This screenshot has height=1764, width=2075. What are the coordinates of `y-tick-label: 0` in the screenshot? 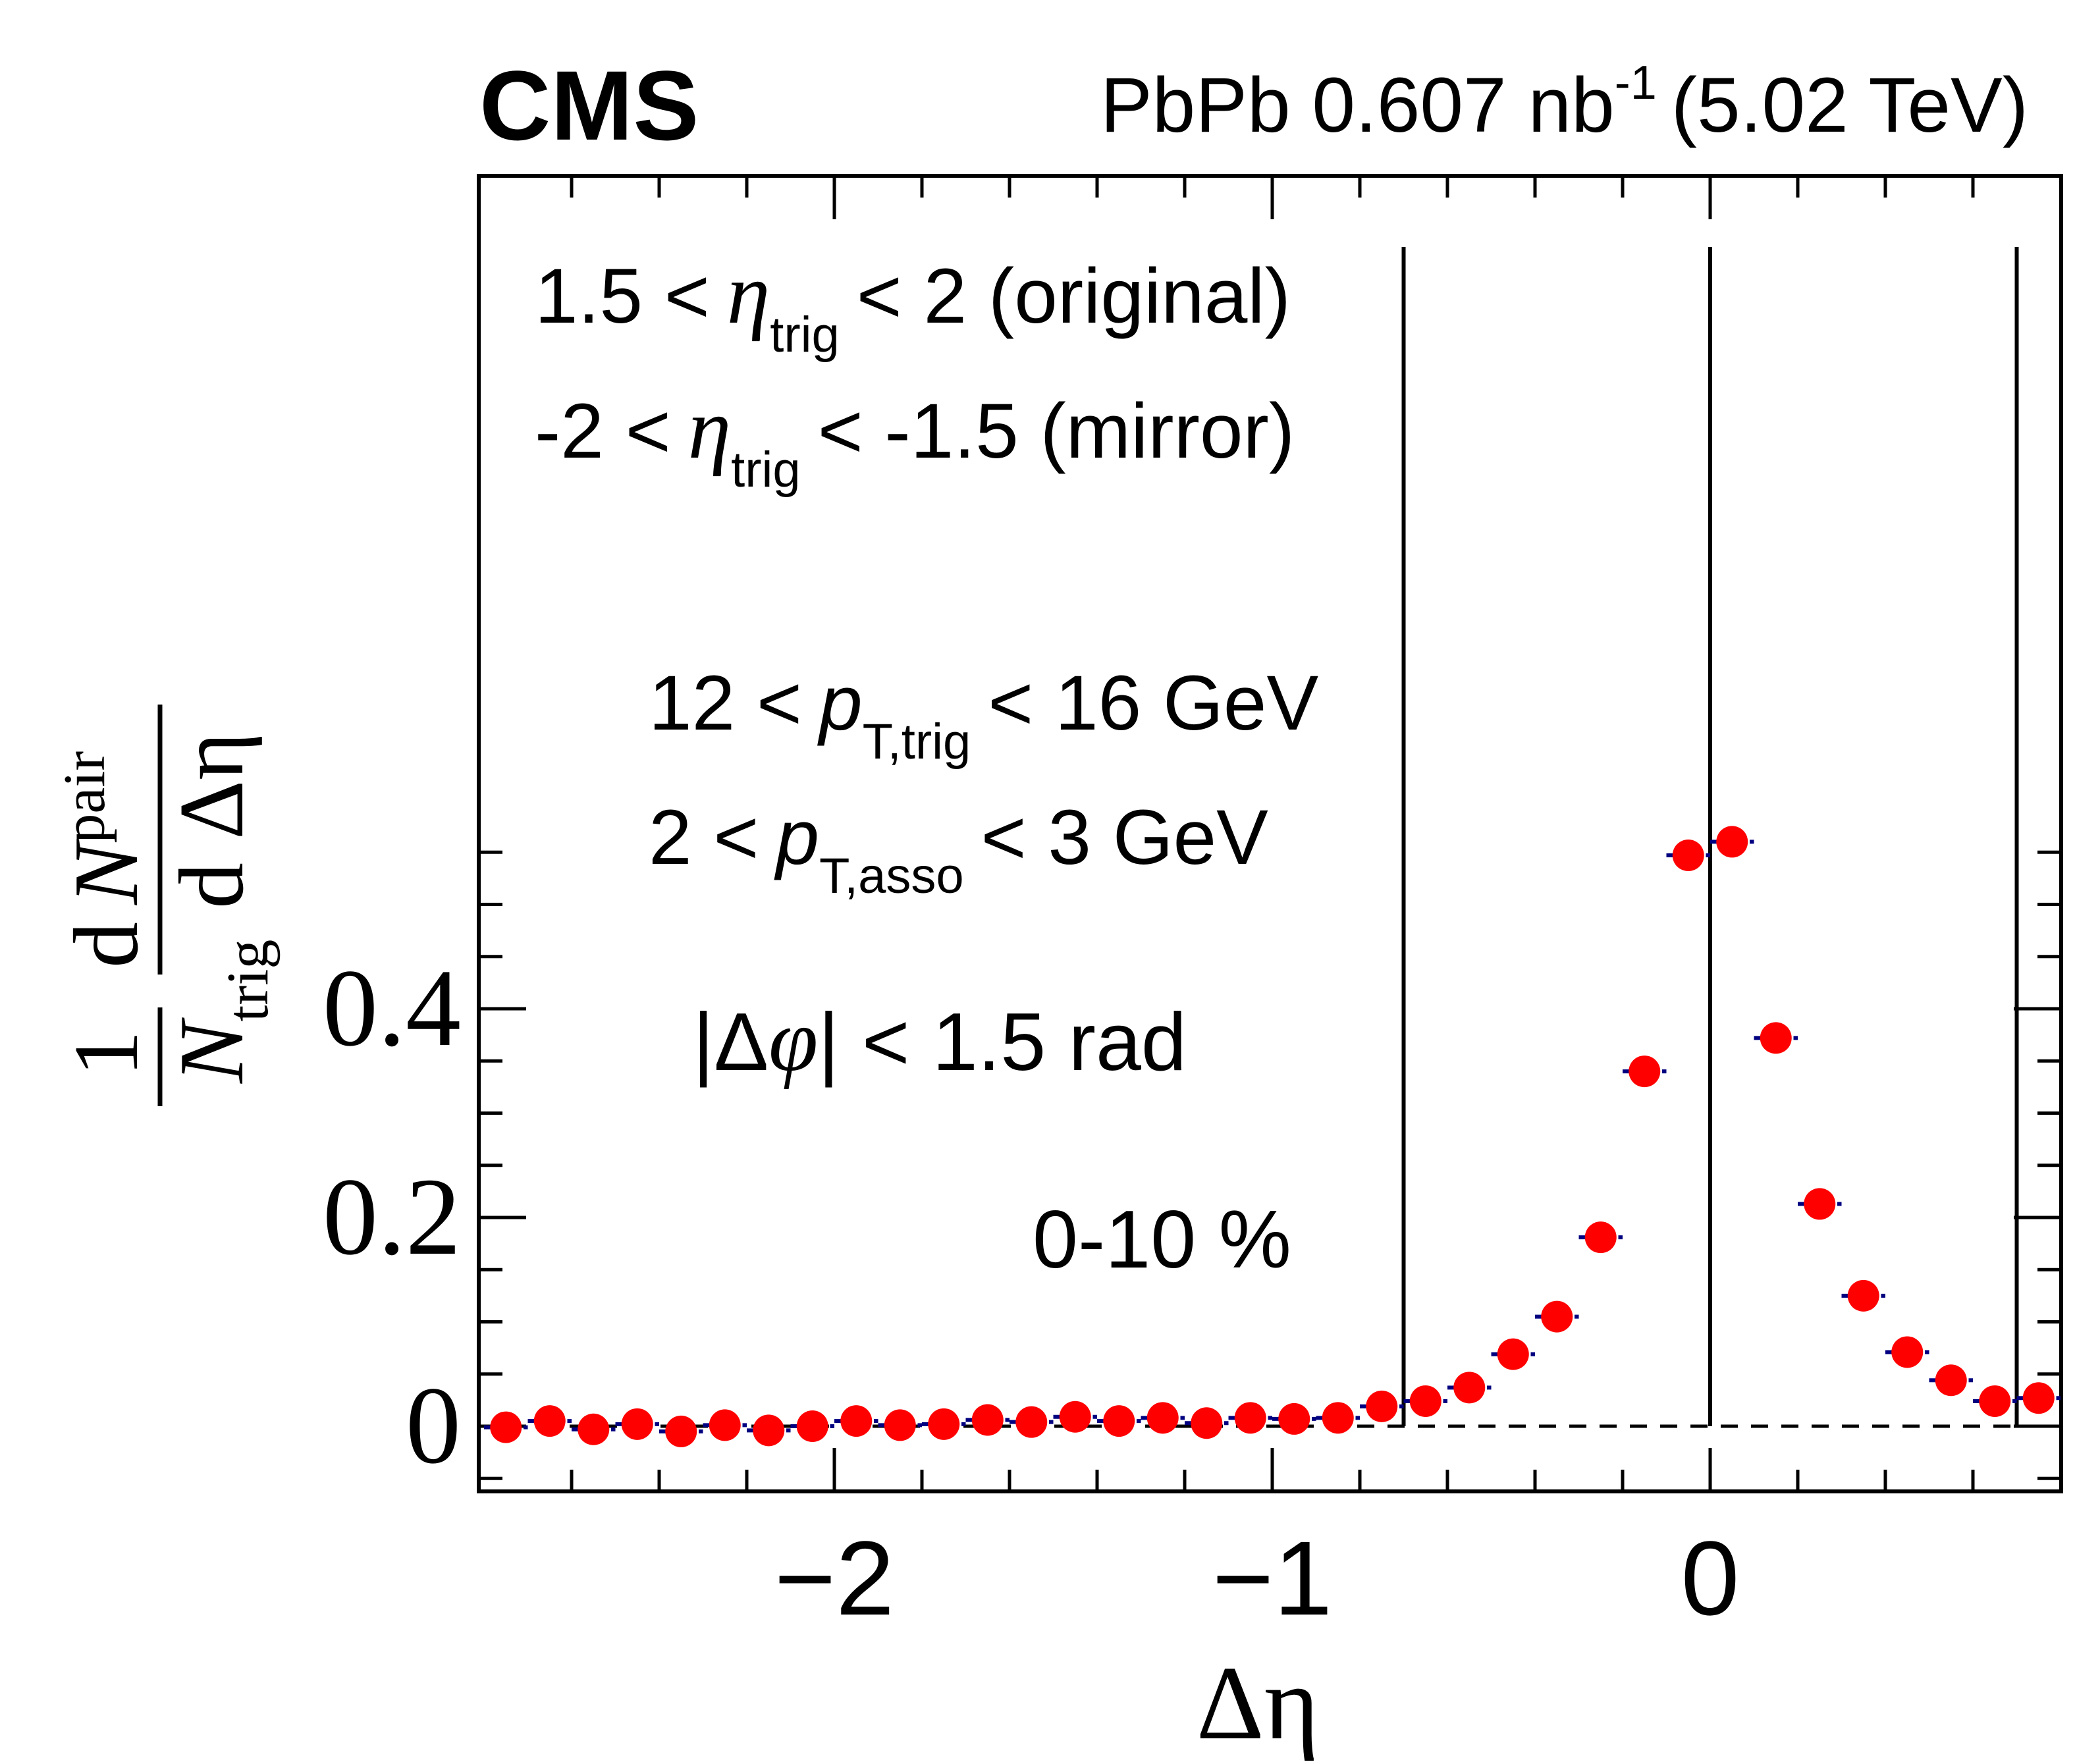 It's located at (433, 1426).